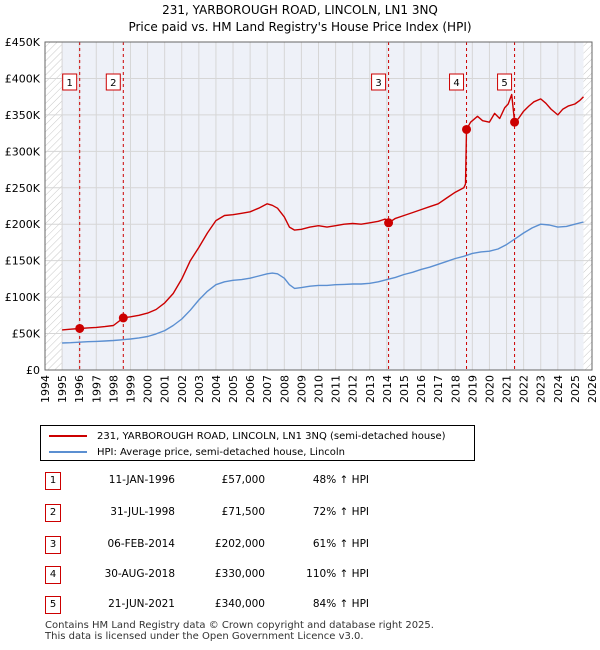  I want to click on chart-title: 231, YARBOROUGH ROAD, LINCOLN, LN1 3NQ, so click(300, 10).